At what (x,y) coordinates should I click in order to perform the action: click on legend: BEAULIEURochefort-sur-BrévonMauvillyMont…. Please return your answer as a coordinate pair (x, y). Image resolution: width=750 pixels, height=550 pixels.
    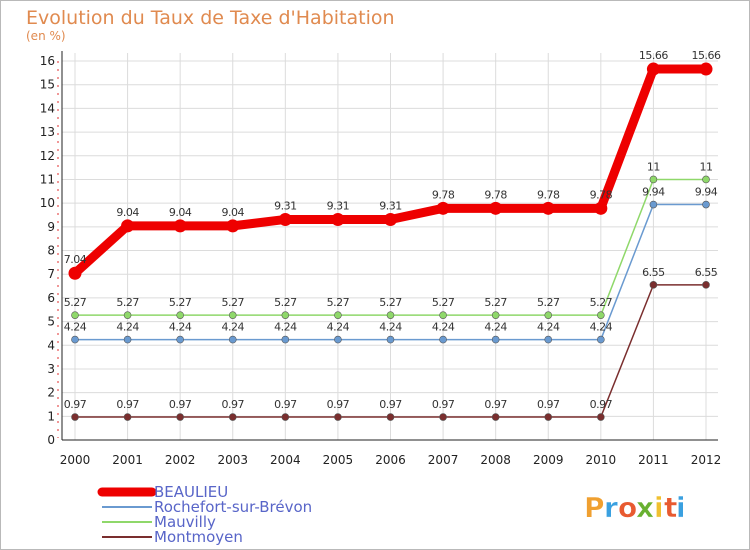
    Looking at the image, I should click on (204, 514).